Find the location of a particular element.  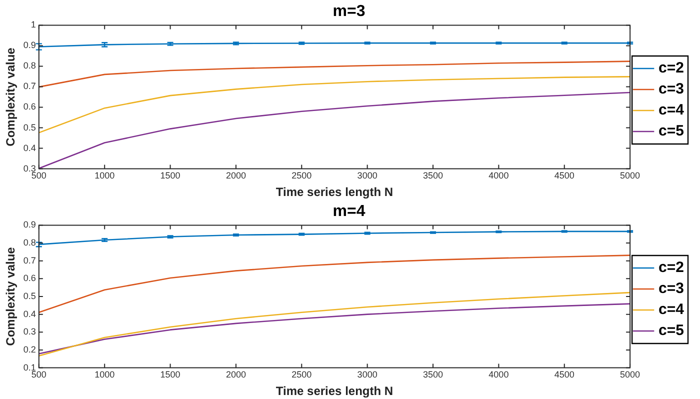

chart-title: m=4 is located at coordinates (349, 211).